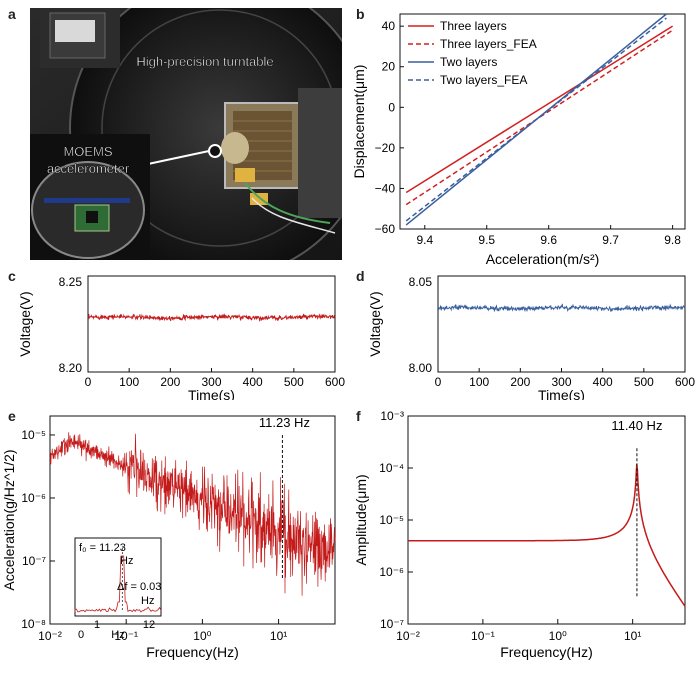 This screenshot has width=700, height=680. Describe the element at coordinates (548, 240) in the screenshot. I see `x-tick-label: 9.6` at that location.